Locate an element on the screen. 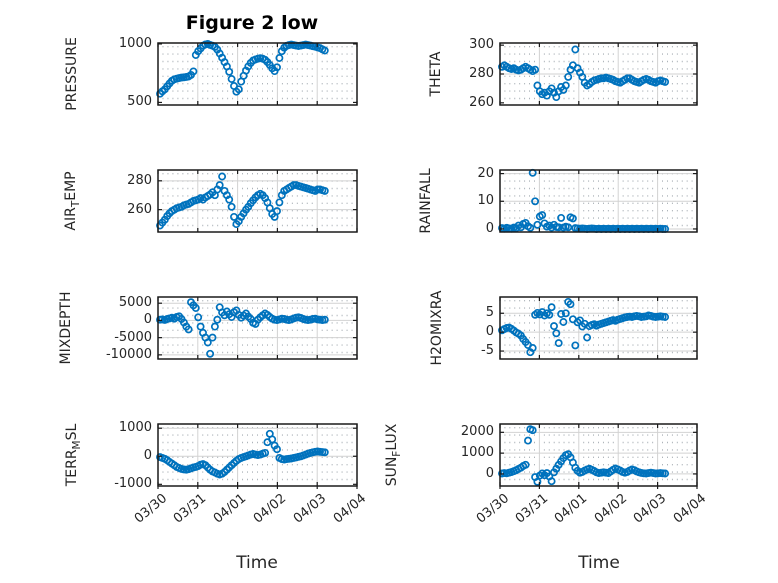  mixdepth-ytick--10000: -10000 is located at coordinates (128, 354).